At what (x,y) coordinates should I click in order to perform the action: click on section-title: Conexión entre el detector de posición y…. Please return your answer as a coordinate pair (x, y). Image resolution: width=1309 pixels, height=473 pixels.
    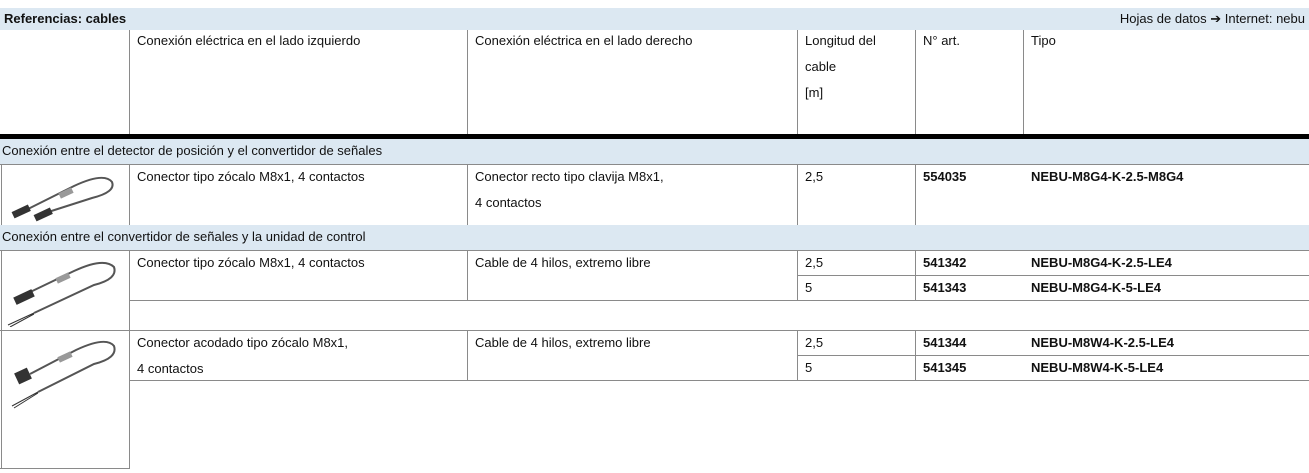
    Looking at the image, I should click on (192, 150).